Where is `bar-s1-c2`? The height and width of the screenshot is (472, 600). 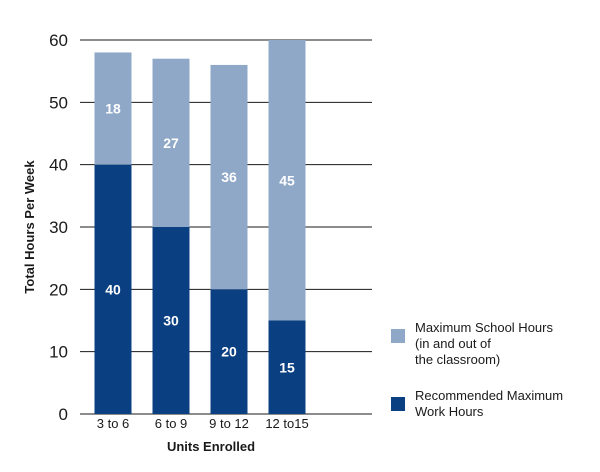
bar-s1-c2 is located at coordinates (229, 177).